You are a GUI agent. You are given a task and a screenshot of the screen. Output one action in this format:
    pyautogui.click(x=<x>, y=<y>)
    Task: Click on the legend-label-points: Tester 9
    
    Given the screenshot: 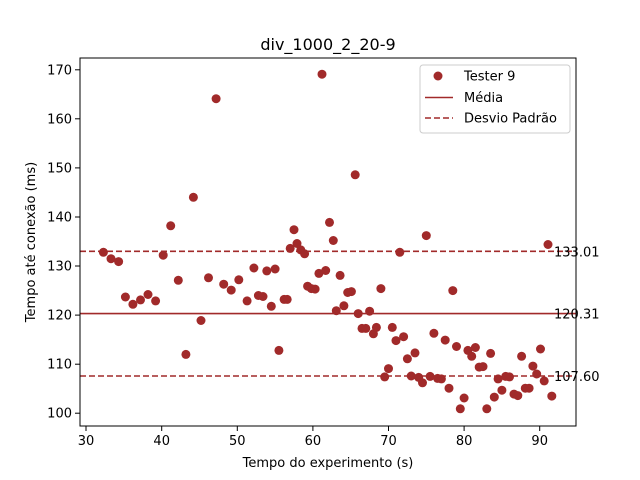 What is the action you would take?
    pyautogui.click(x=489, y=77)
    